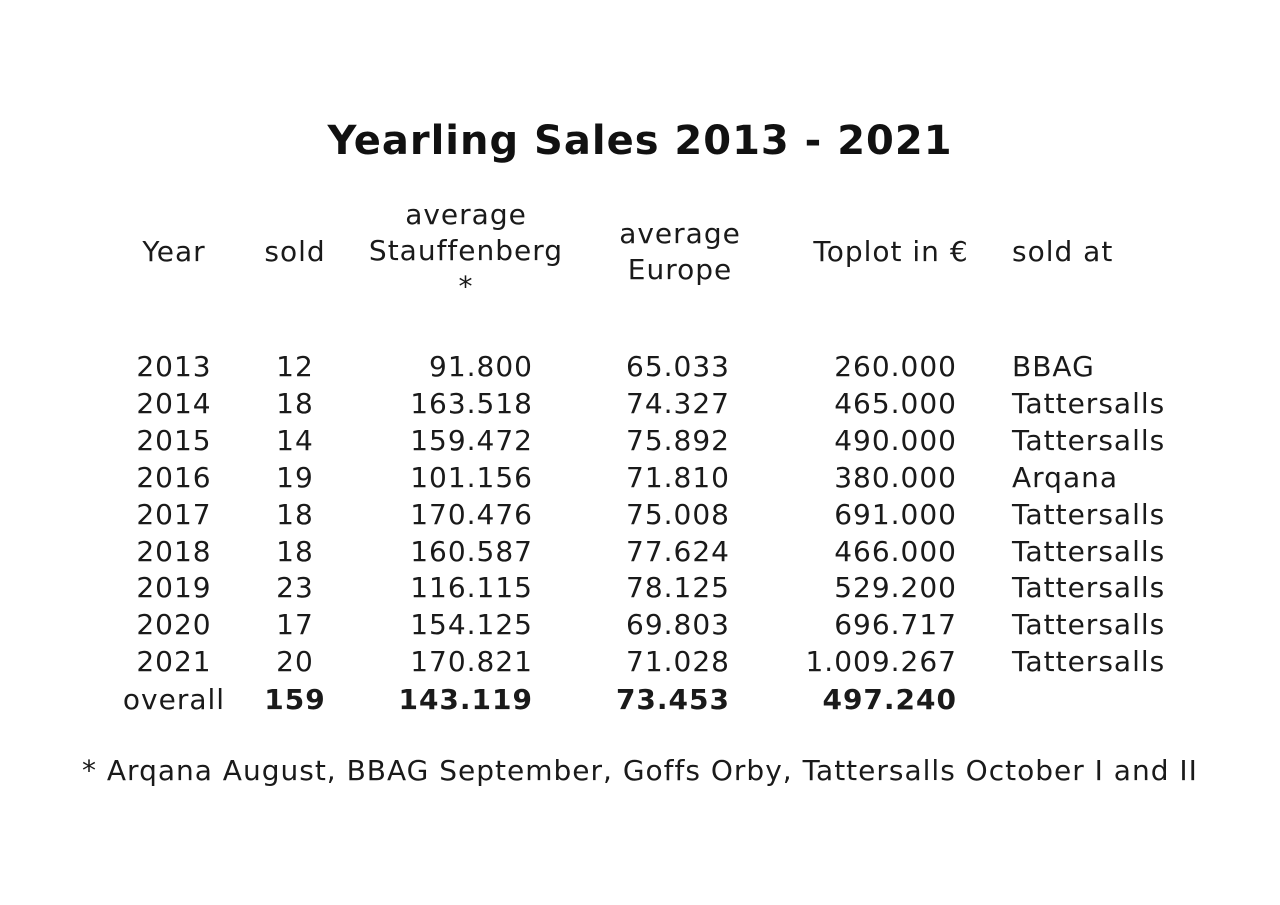  Describe the element at coordinates (895, 625) in the screenshot. I see `cell-toplot: 696.717` at that location.